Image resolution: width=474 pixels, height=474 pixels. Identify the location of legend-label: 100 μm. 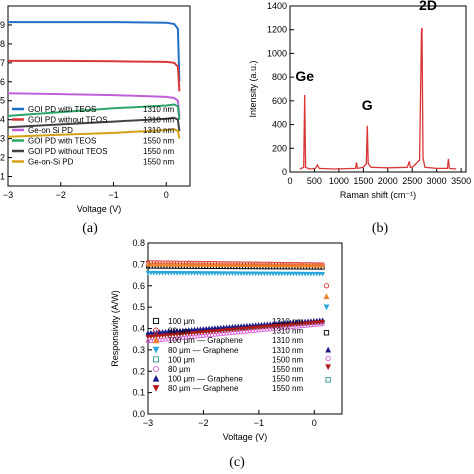
(181, 321).